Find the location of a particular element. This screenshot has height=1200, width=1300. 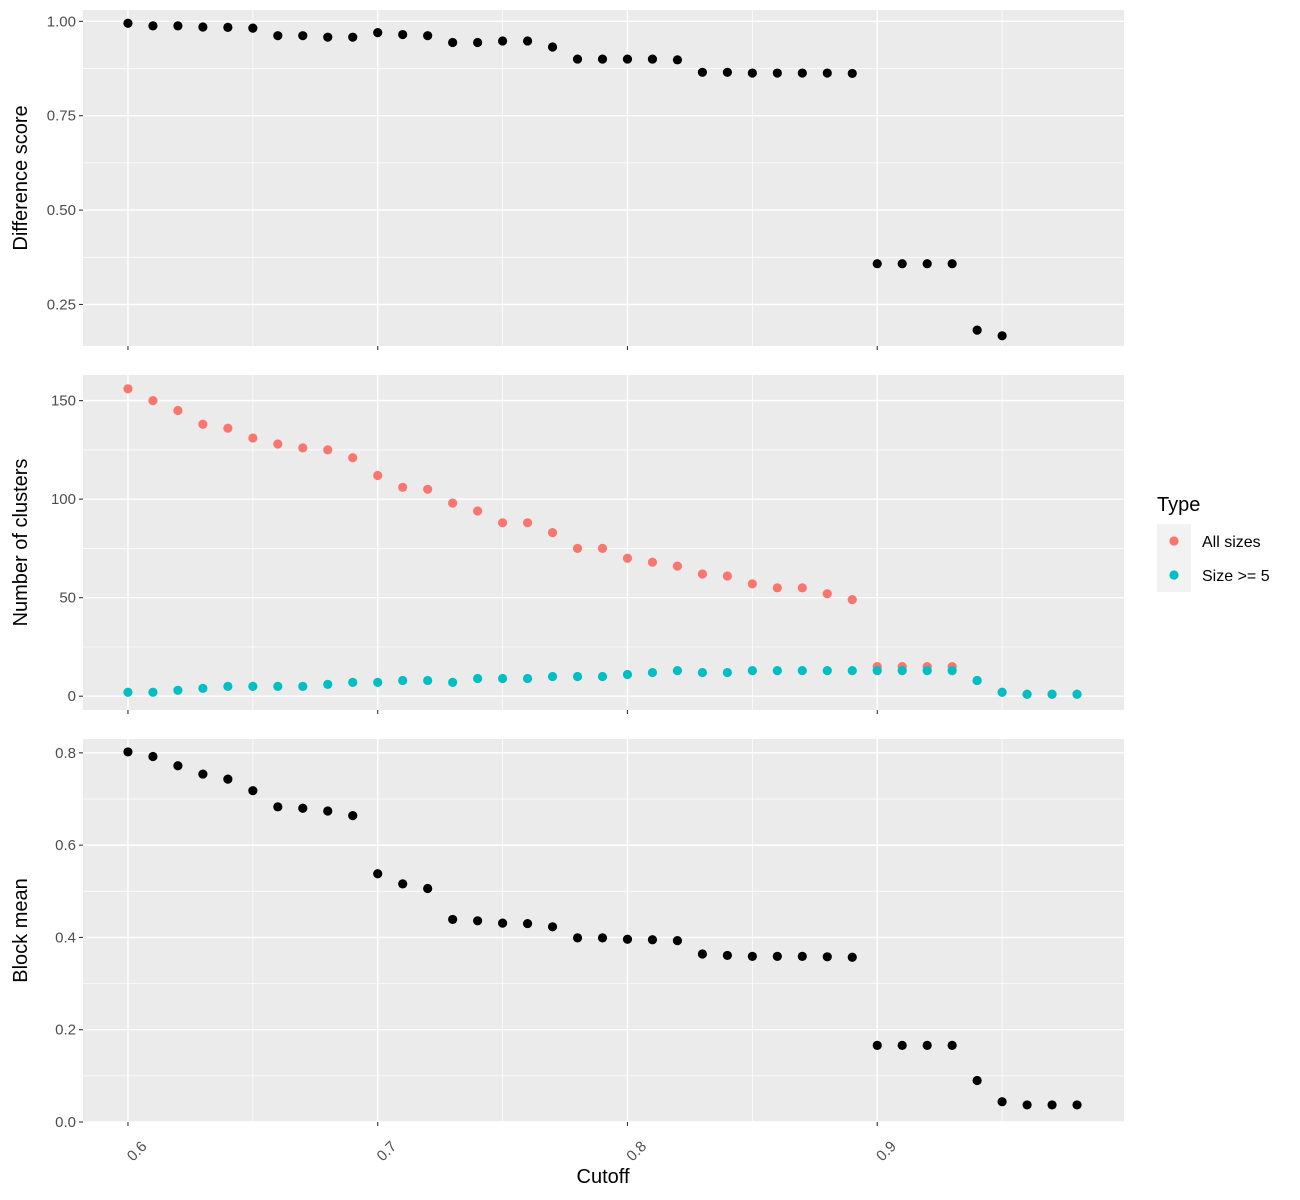

x-axis-title: Cutoff is located at coordinates (603, 1177).